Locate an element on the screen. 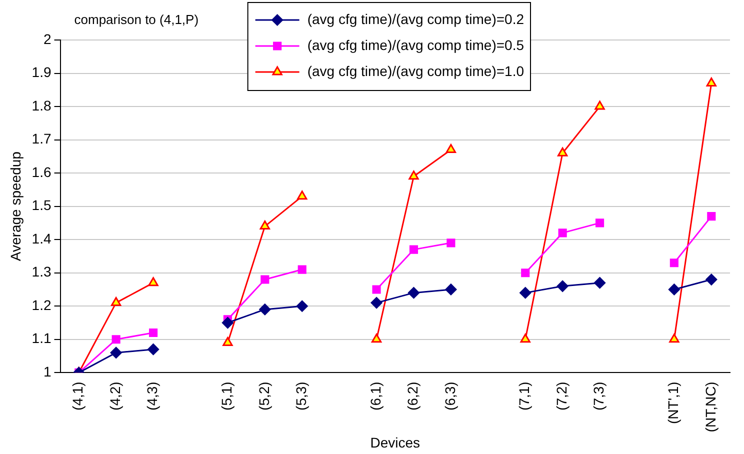 The height and width of the screenshot is (454, 744). x-tick-label: (7,1) is located at coordinates (524, 396).